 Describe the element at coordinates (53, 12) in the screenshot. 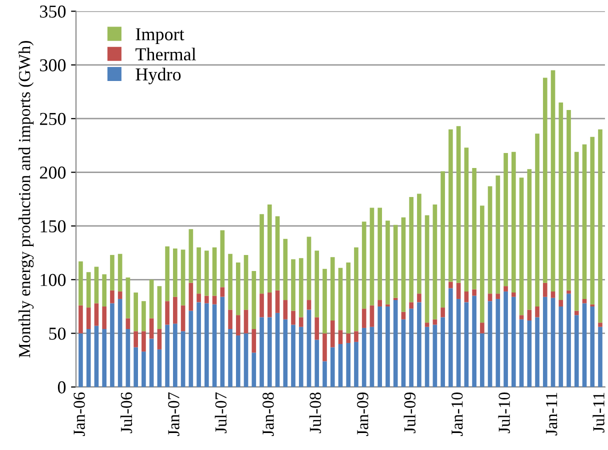

I see `y-tick-label: 350` at that location.